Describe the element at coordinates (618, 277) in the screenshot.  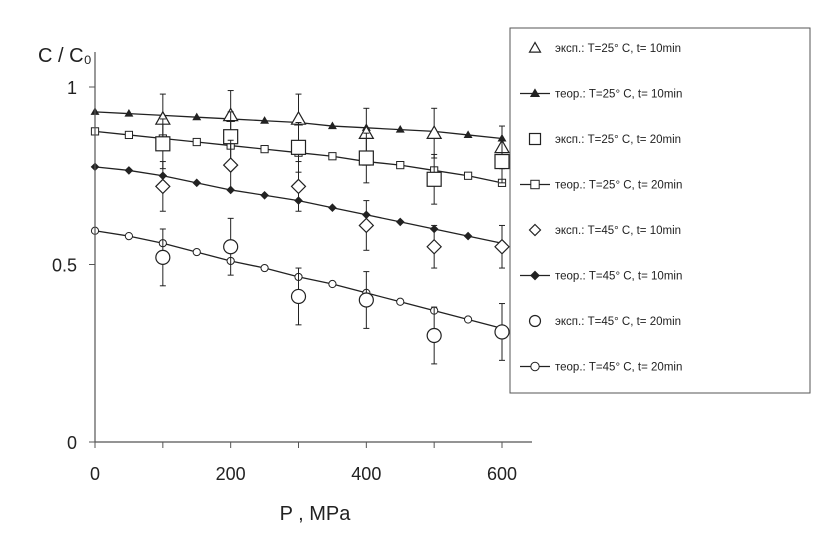
I see `legend-label: теор.: T=45° C, t= 10min` at that location.